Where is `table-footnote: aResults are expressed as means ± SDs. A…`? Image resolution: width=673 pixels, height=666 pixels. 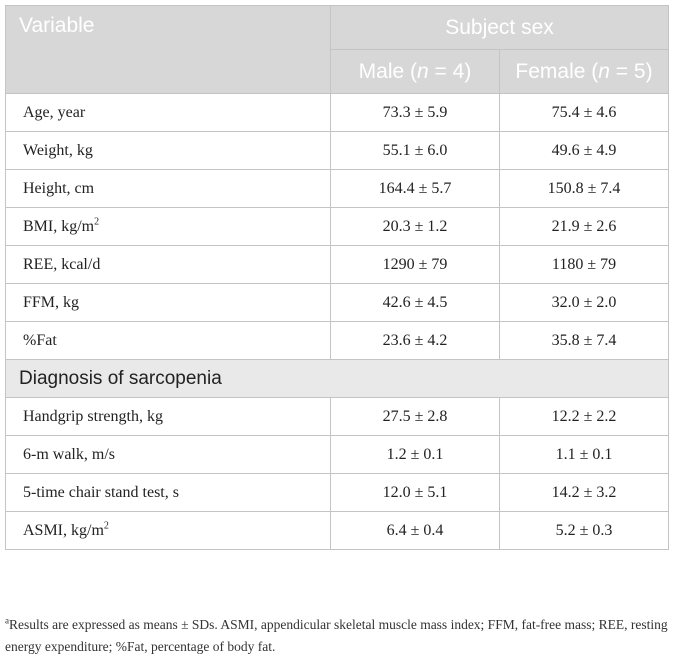
table-footnote: aResults are expressed as means ± SDs. A… is located at coordinates (336, 636).